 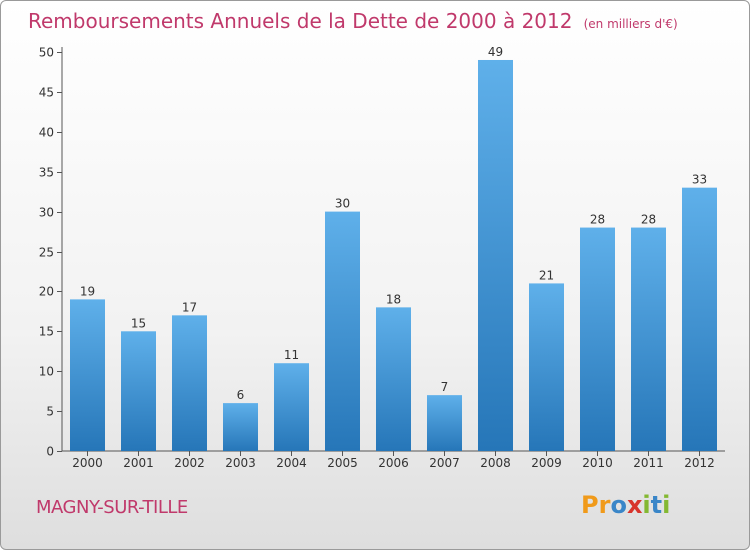 What do you see at coordinates (87, 291) in the screenshot?
I see `bar-value-label: 19` at bounding box center [87, 291].